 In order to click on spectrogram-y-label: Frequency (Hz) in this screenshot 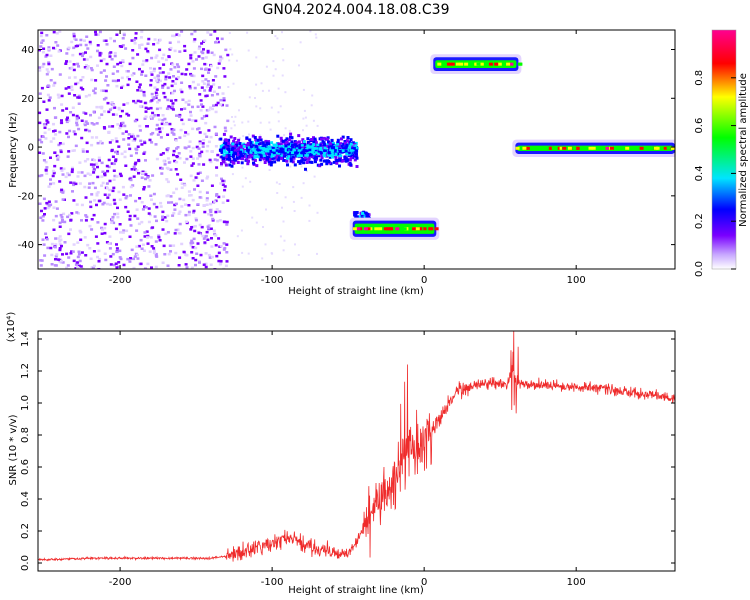, I will do `click(13, 150)`.